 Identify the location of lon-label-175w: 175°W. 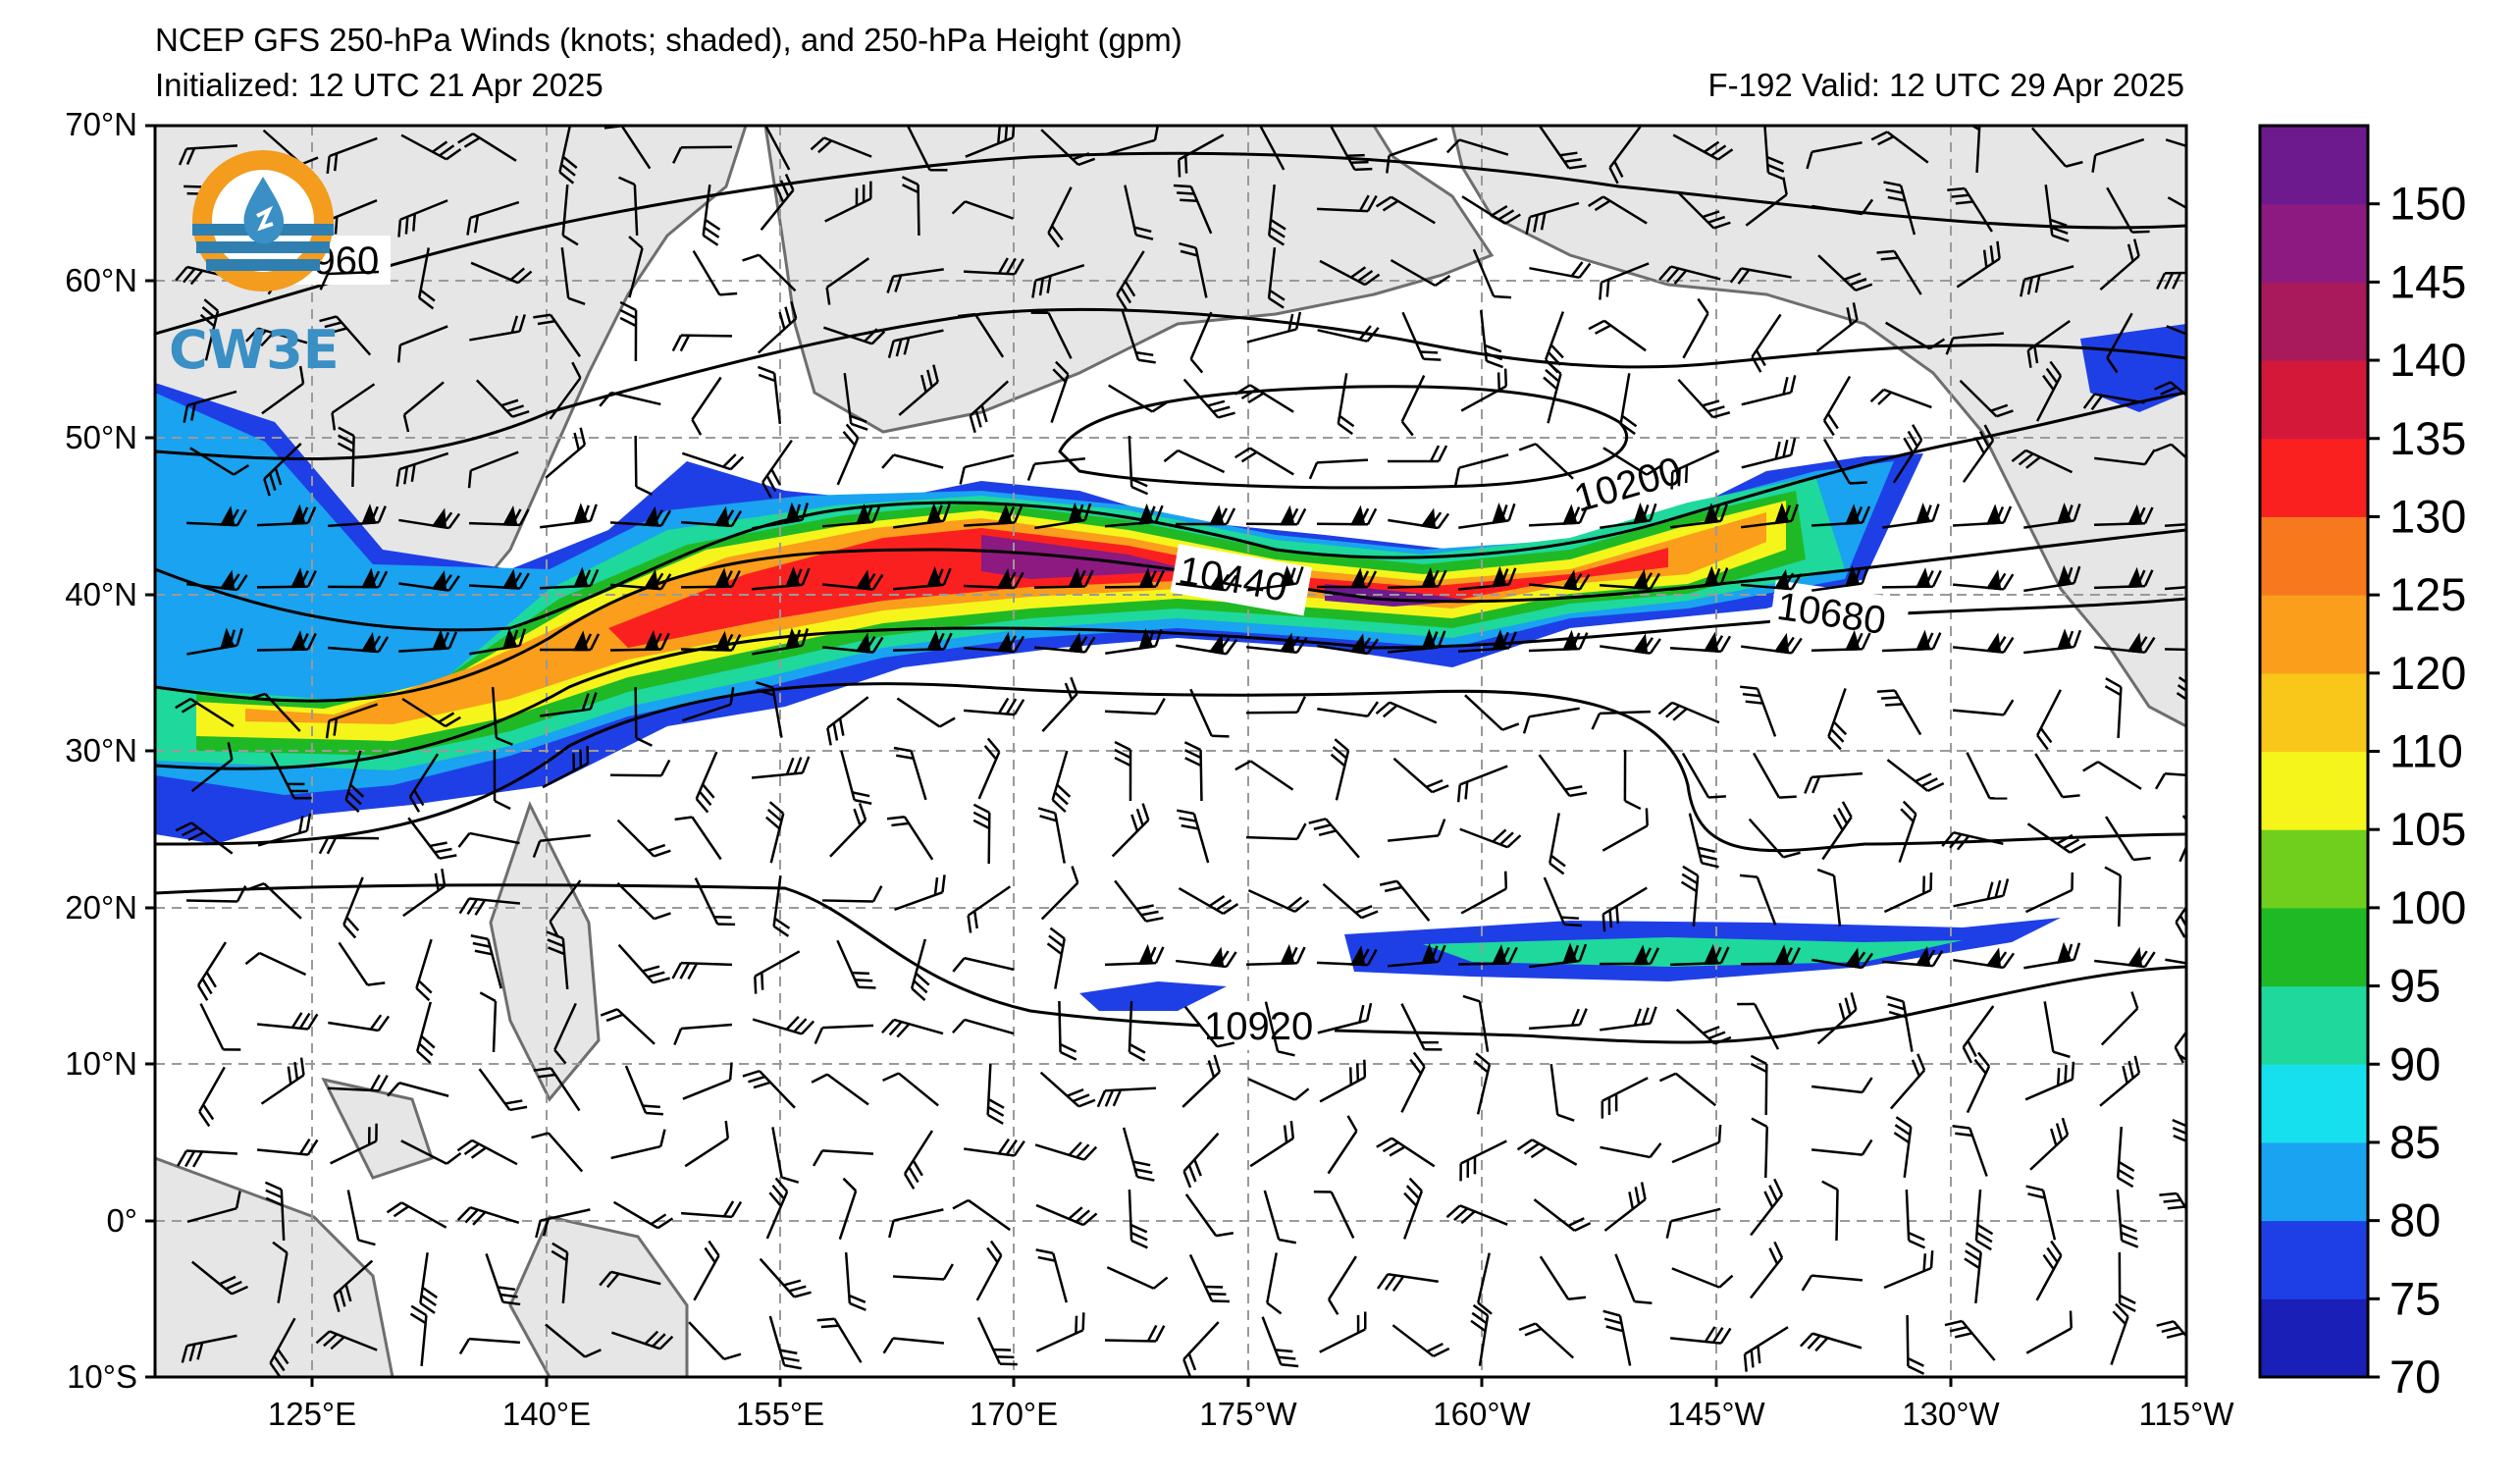
(1248, 1414).